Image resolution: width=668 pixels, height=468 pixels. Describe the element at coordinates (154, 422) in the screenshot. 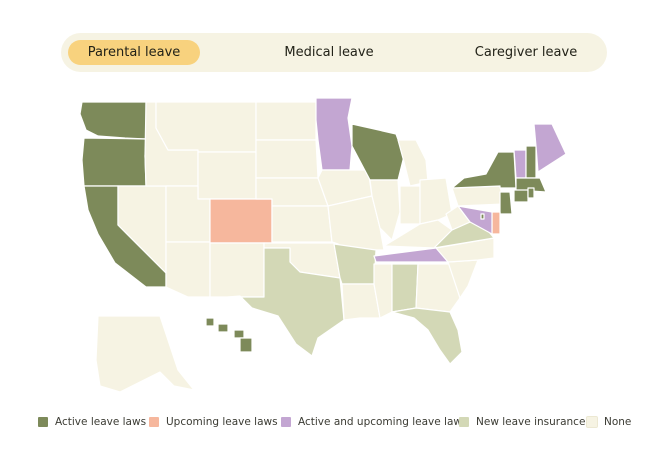

I see `legend-swatch-upcoming` at that location.